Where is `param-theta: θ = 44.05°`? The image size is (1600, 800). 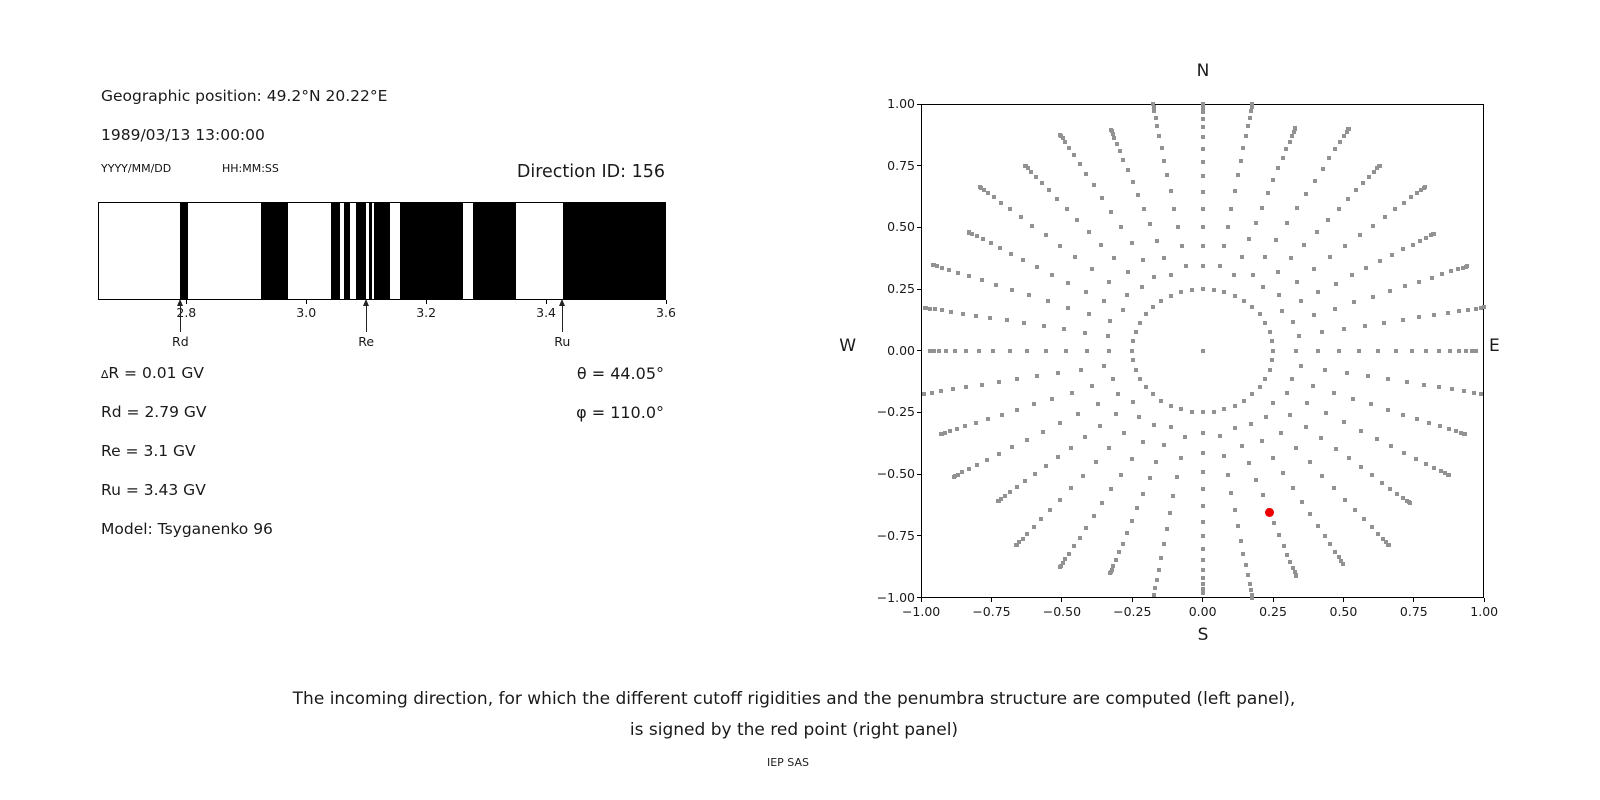
param-theta: θ = 44.05° is located at coordinates (620, 373).